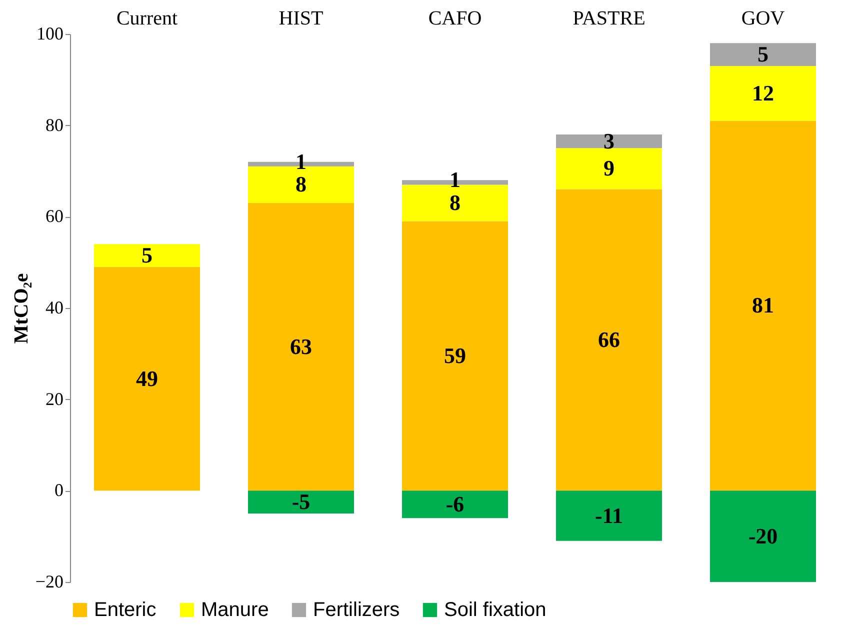  I want to click on data-label: -5, so click(301, 501).